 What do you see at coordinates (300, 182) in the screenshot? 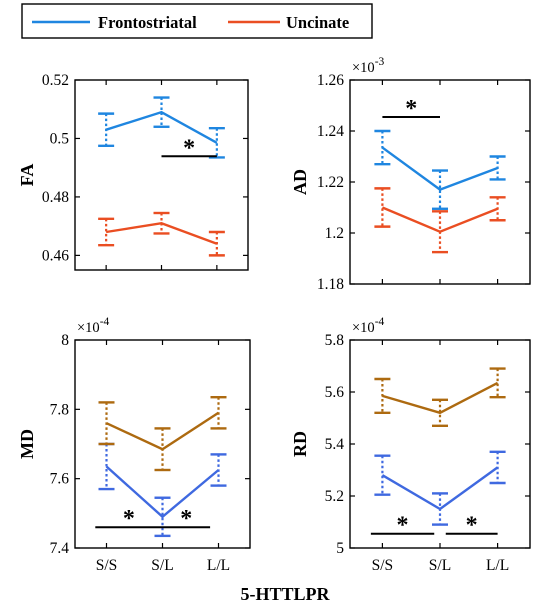
I see `y-axis-label: AD` at bounding box center [300, 182].